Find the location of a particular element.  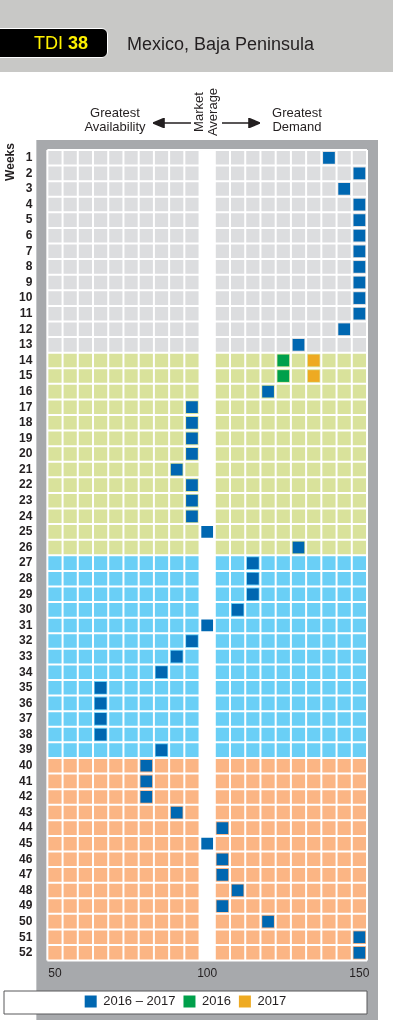

legend-label: 2017 is located at coordinates (272, 1001).